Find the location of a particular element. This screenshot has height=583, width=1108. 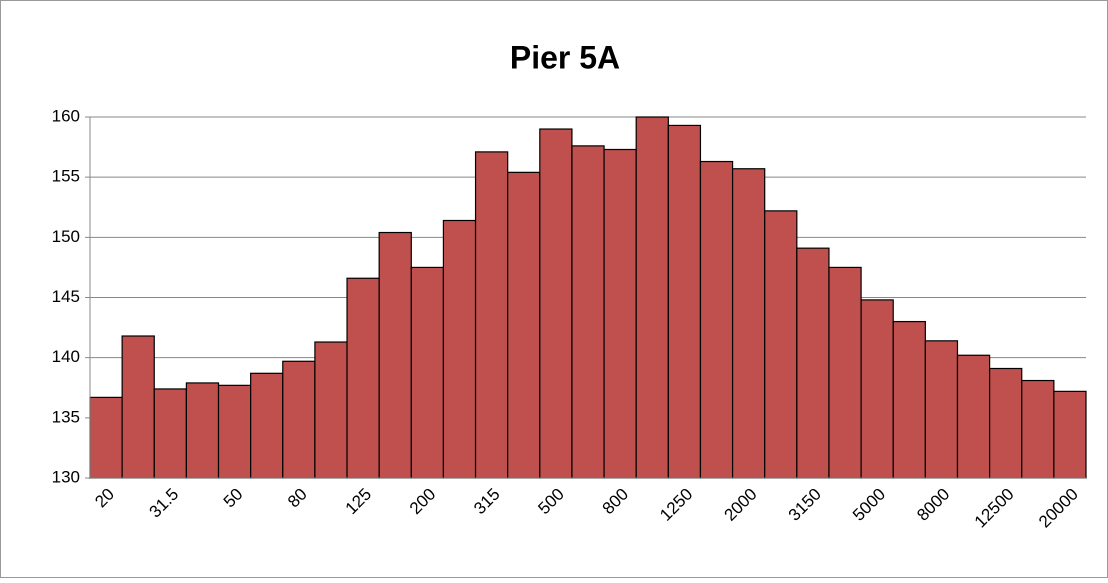

y-tick-label: 130 is located at coordinates (66, 476).